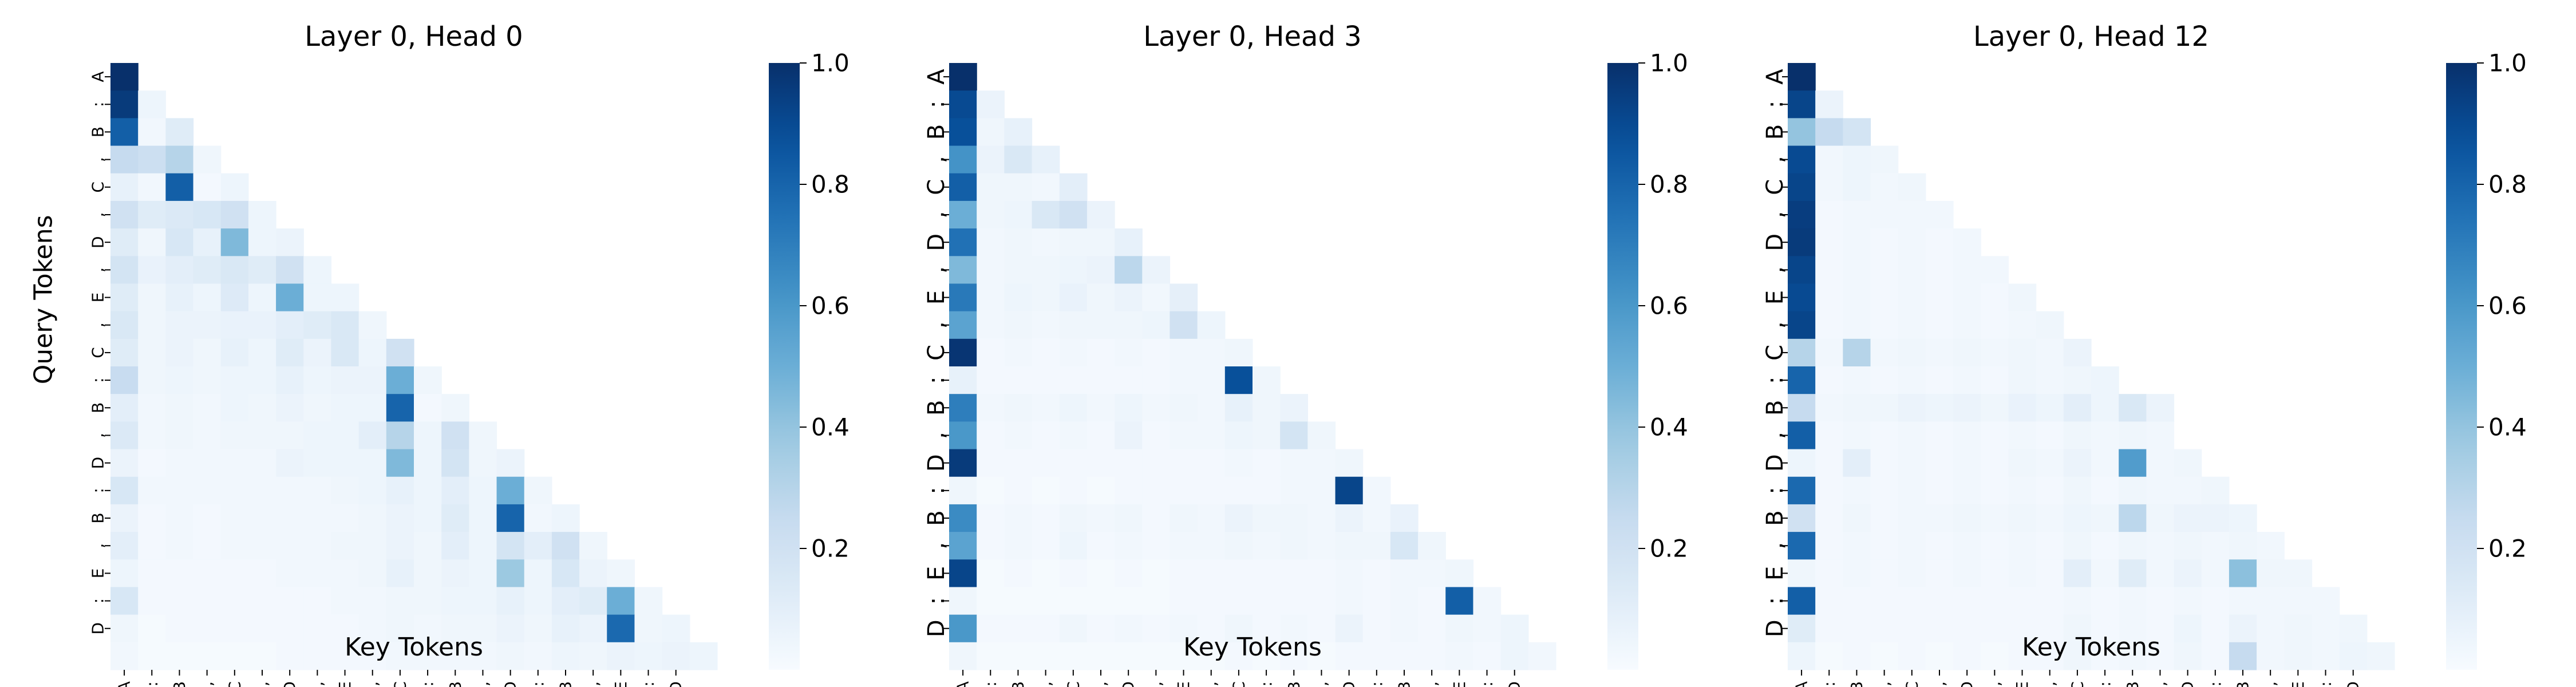  I want to click on x-tick-label: E, so click(344, 684).